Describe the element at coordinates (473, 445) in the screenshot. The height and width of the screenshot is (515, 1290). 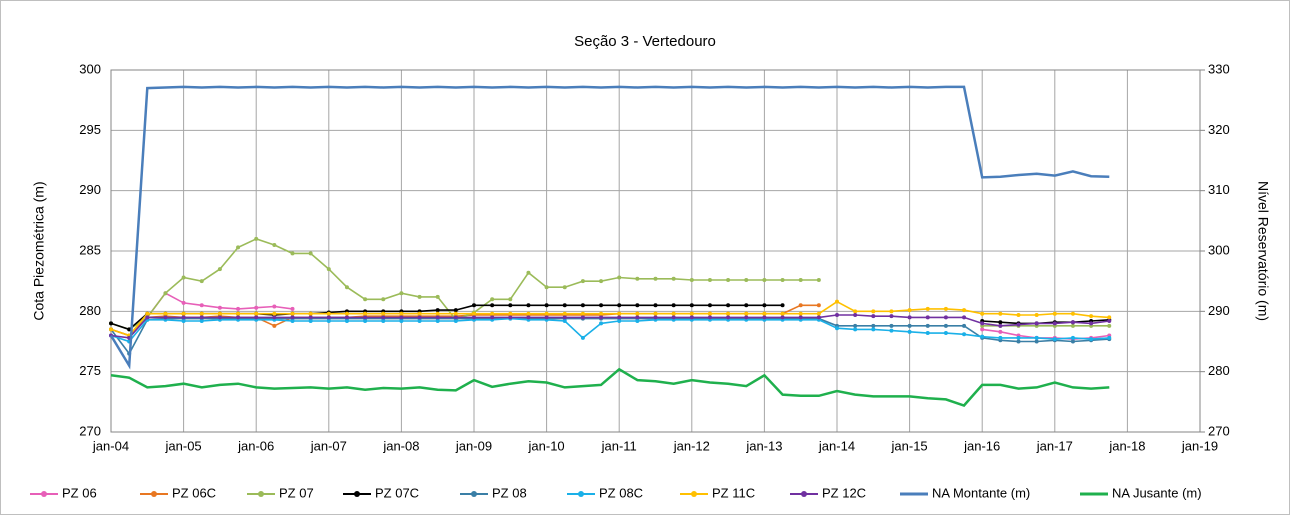
I see `x-tick-label: jan-09` at that location.